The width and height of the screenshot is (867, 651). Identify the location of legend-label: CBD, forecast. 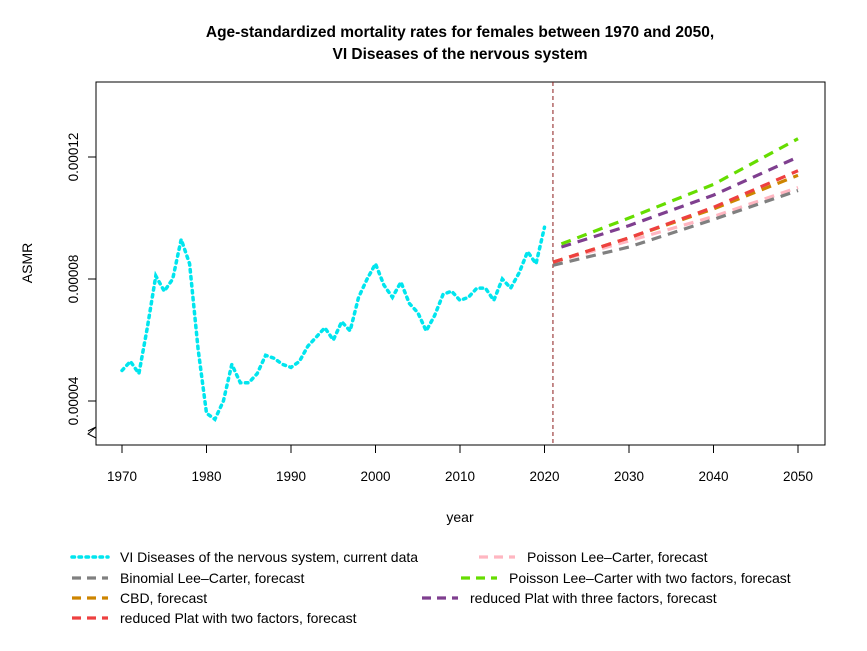
(163, 598).